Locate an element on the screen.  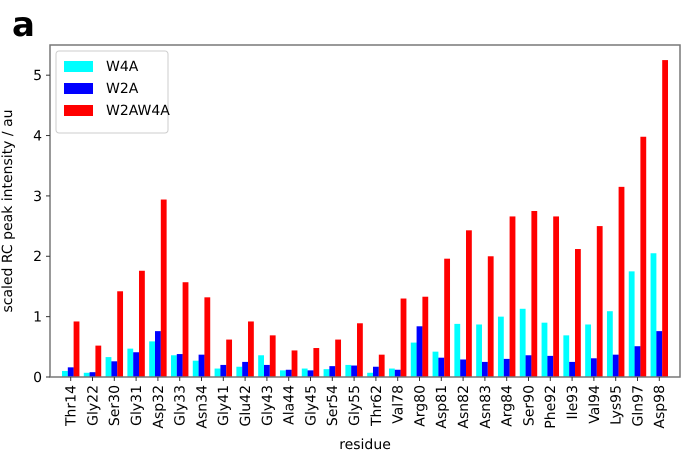
y-tick-label: 1 is located at coordinates (37, 318).